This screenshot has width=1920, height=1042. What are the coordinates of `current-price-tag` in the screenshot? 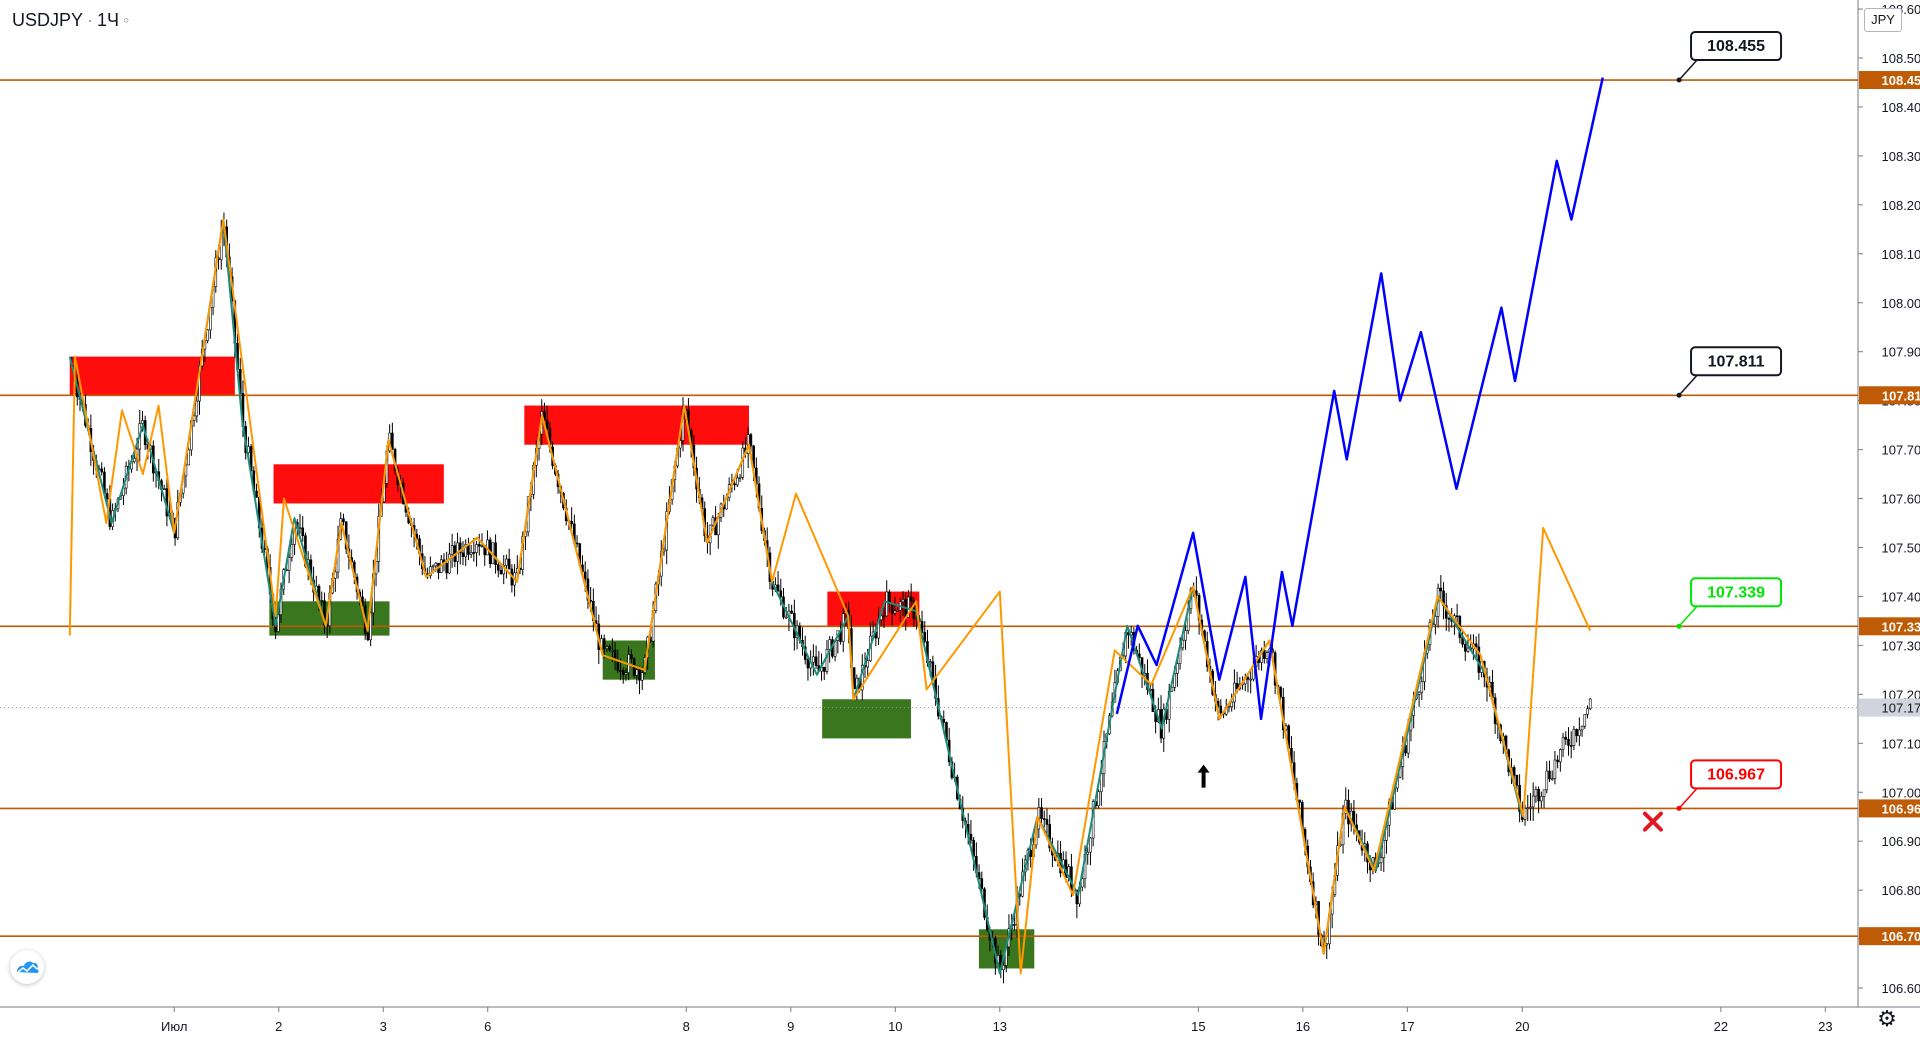 It's located at (1889, 707).